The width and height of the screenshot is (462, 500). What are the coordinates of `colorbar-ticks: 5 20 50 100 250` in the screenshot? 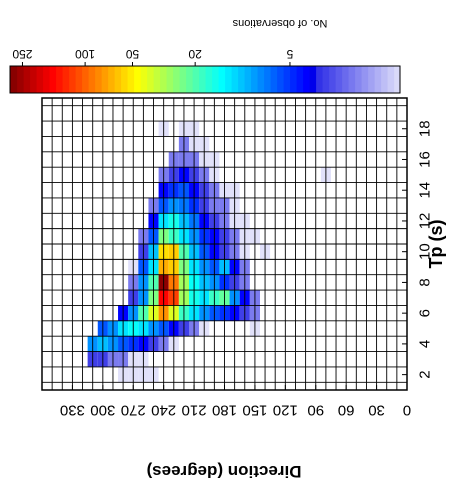 It's located at (152, 56).